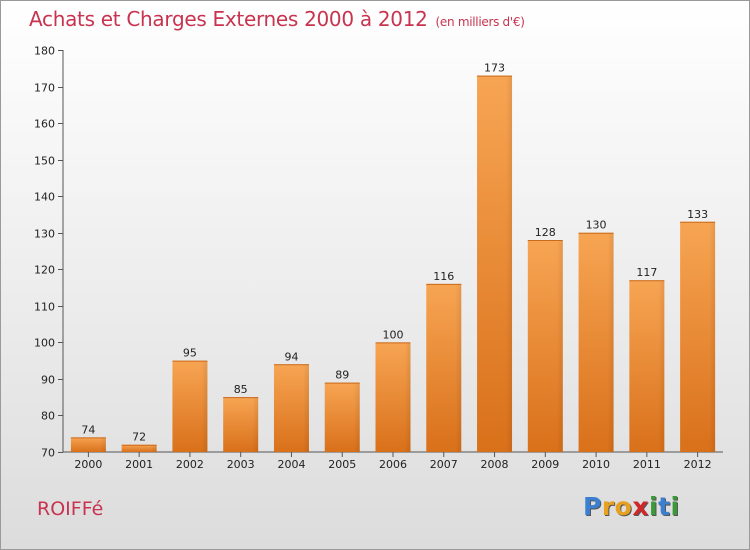 The width and height of the screenshot is (750, 550). I want to click on y-tick-label: 100, so click(44, 343).